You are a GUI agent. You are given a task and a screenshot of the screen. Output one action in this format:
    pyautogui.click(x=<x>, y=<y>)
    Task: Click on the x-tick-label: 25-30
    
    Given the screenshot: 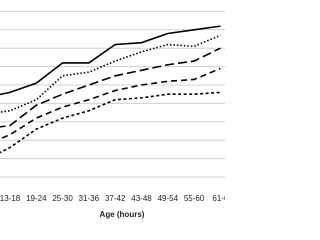 What is the action you would take?
    pyautogui.click(x=62, y=198)
    